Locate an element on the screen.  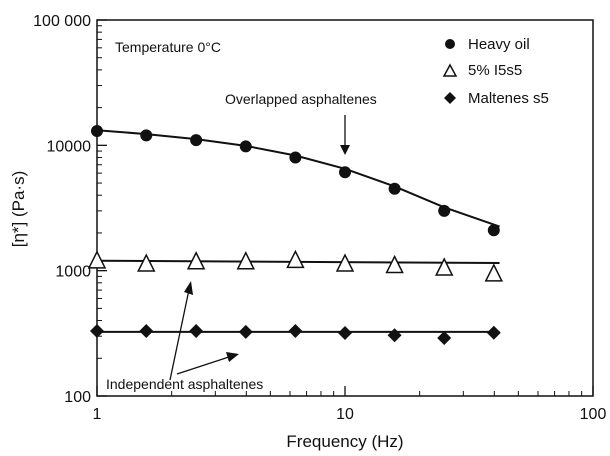
legend-maltenes-s5-marker is located at coordinates (450, 98).